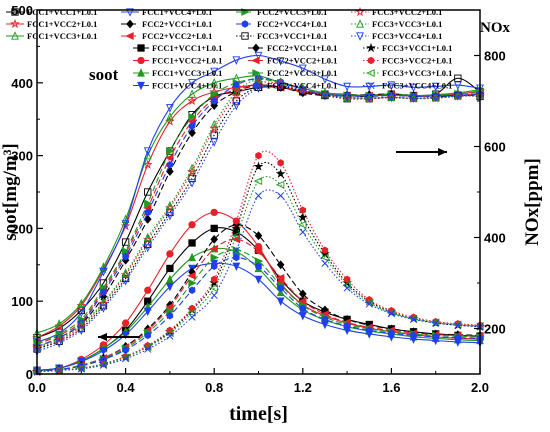  What do you see at coordinates (187, 86) in the screenshot?
I see `soot-legend-label: FCC1+VCC4+L0.1` at bounding box center [187, 86].